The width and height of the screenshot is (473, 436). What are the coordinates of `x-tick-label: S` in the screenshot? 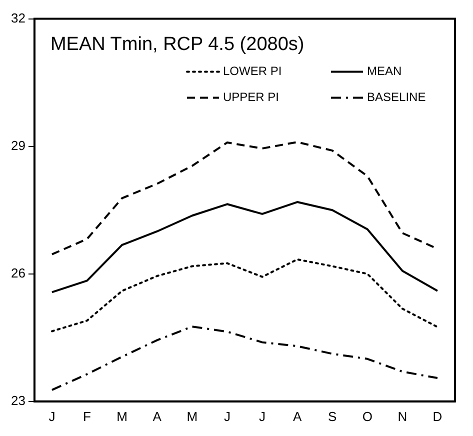 It's located at (333, 416).